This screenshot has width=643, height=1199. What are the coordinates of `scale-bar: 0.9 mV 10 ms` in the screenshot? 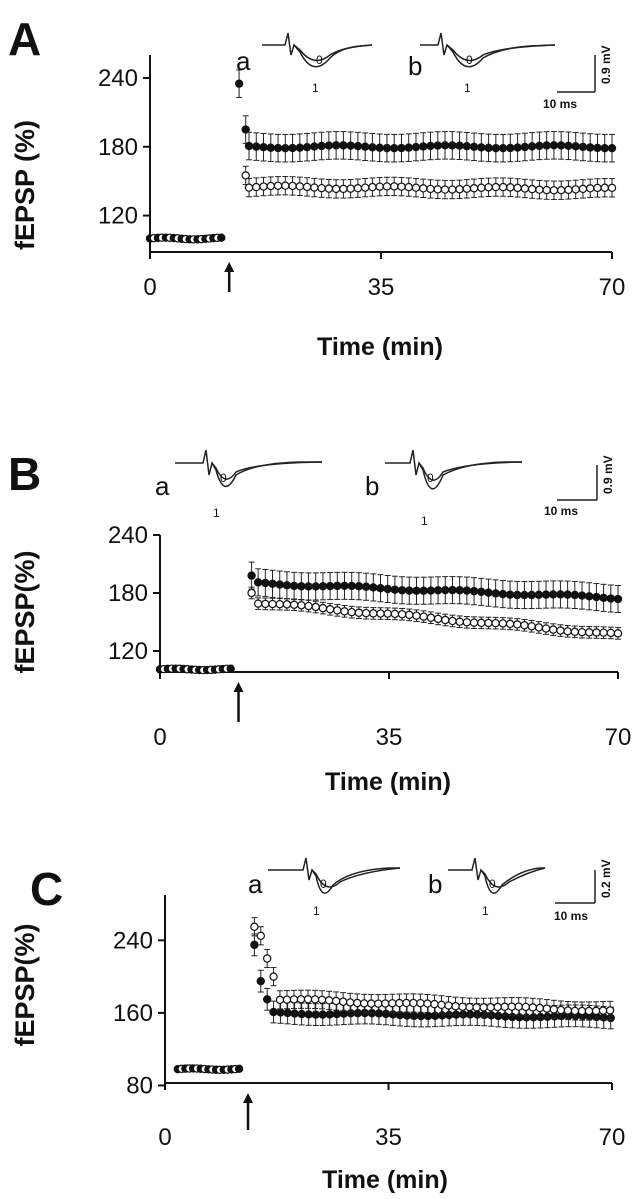 It's located at (579, 486).